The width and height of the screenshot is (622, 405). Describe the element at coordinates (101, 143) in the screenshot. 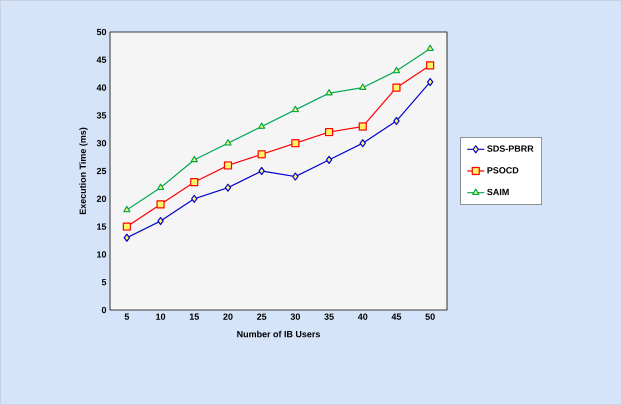

I see `y-tick-label: 30` at that location.